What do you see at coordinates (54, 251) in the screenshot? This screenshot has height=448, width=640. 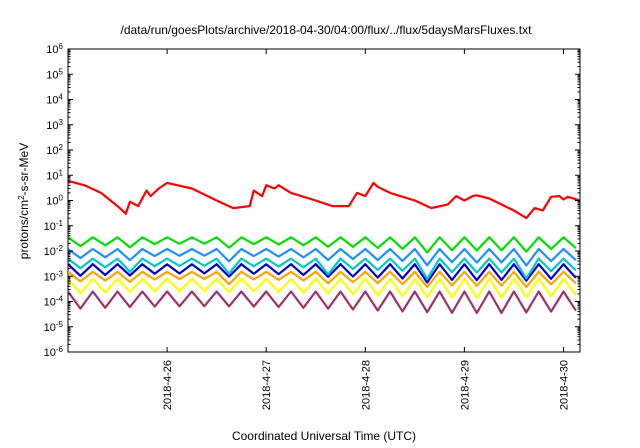 I see `y-tick-label: 10⁻²` at bounding box center [54, 251].